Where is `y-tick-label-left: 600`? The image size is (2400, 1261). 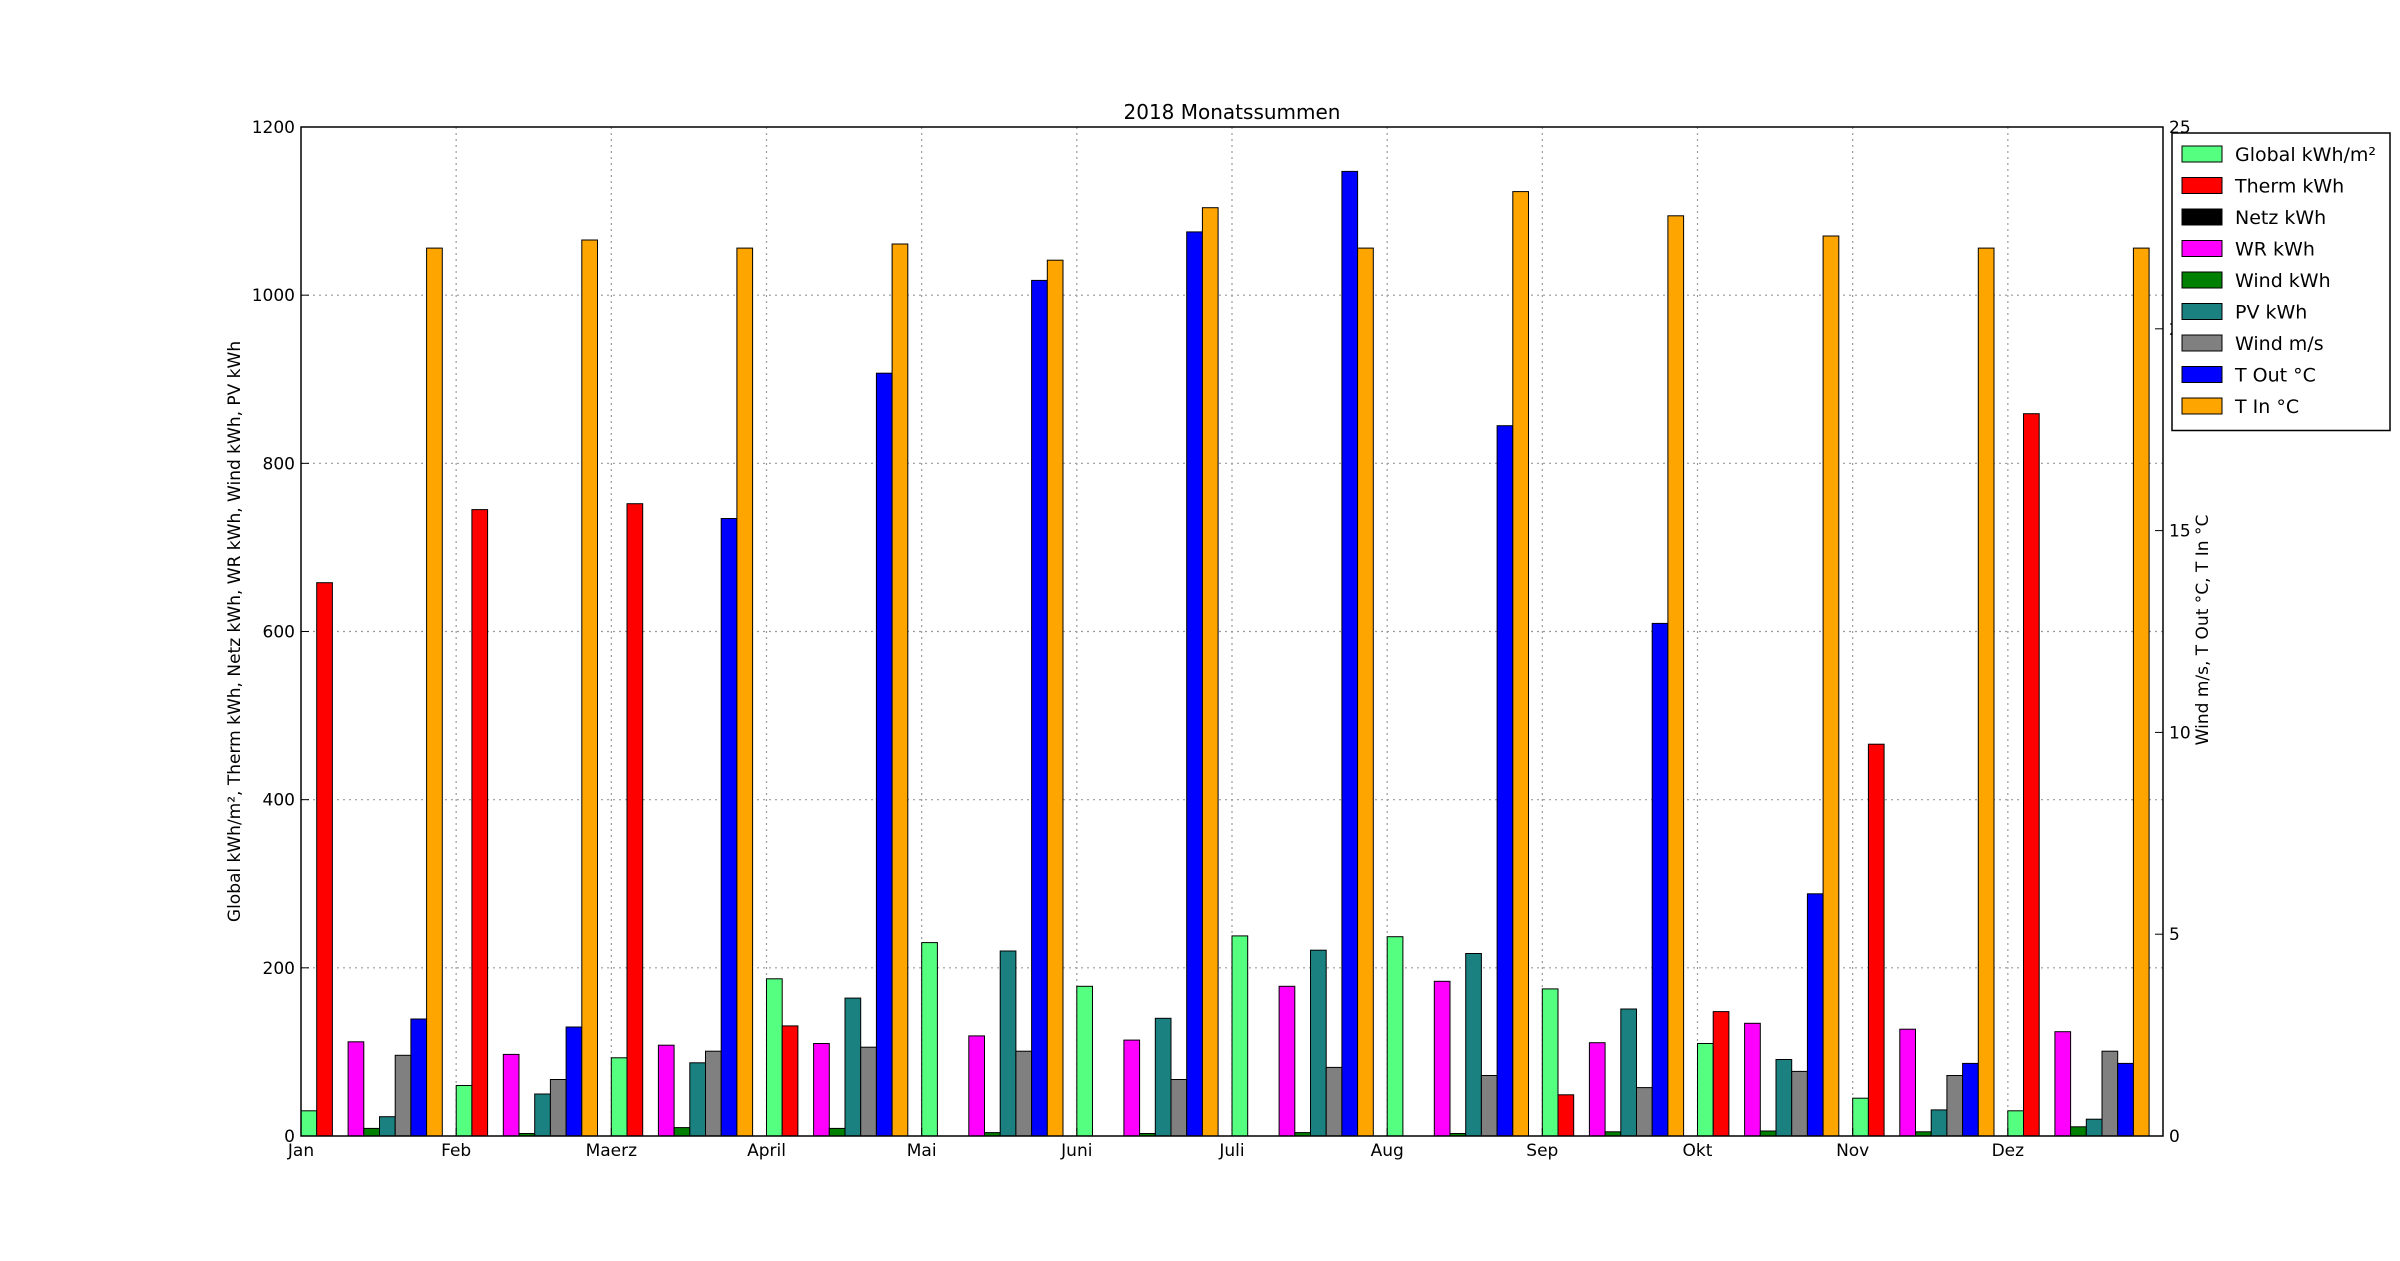
y-tick-label-left: 600 is located at coordinates (279, 633).